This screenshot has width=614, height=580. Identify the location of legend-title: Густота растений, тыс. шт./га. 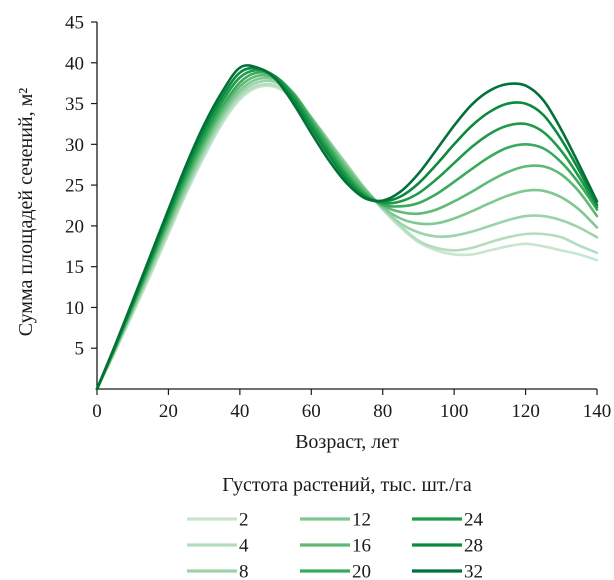
(347, 485).